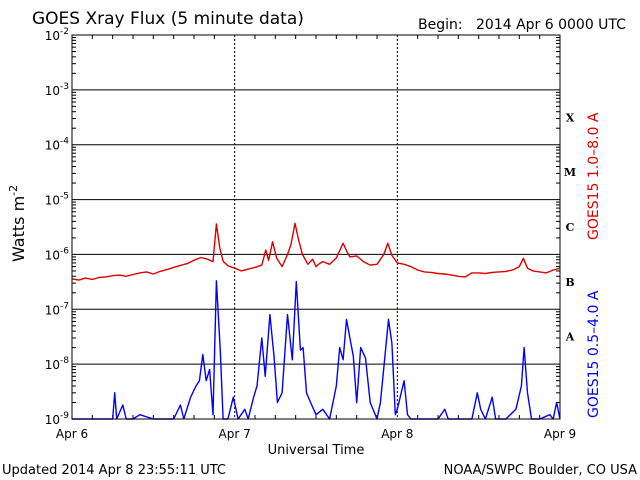 The height and width of the screenshot is (480, 640). What do you see at coordinates (72, 434) in the screenshot?
I see `x-tick-label: Apr 6` at bounding box center [72, 434].